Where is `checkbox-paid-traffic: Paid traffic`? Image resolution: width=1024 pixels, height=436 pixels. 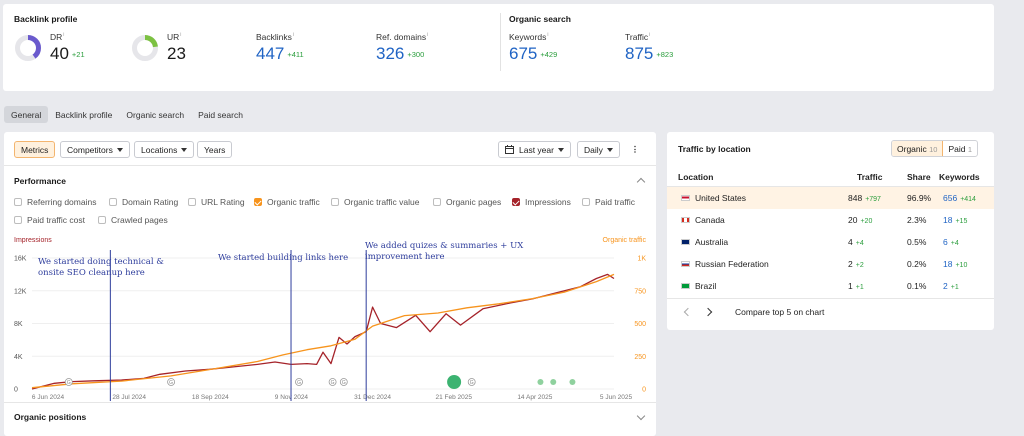
checkbox-paid-traffic: Paid traffic is located at coordinates (608, 202).